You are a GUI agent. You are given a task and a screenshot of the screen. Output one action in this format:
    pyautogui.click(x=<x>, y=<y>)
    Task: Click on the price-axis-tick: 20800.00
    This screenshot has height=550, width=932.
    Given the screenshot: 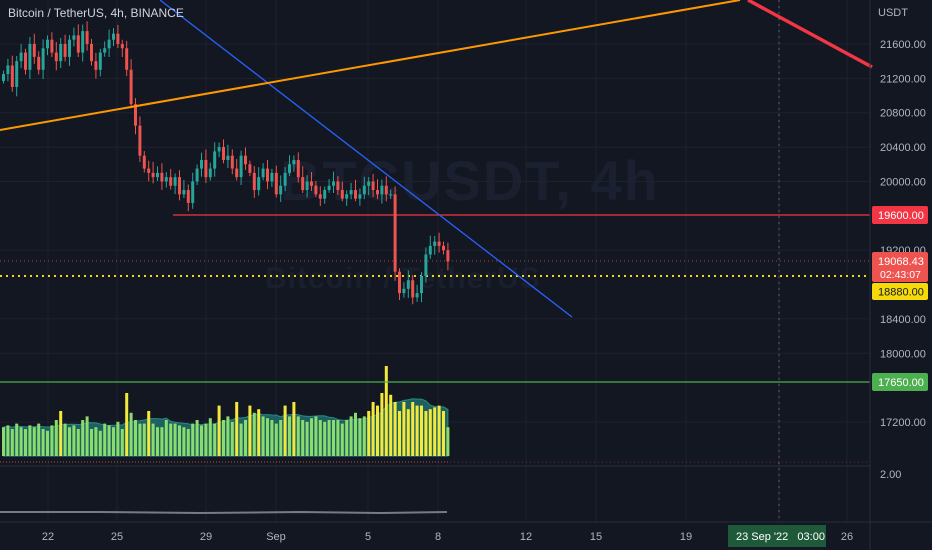 What is the action you would take?
    pyautogui.click(x=903, y=114)
    